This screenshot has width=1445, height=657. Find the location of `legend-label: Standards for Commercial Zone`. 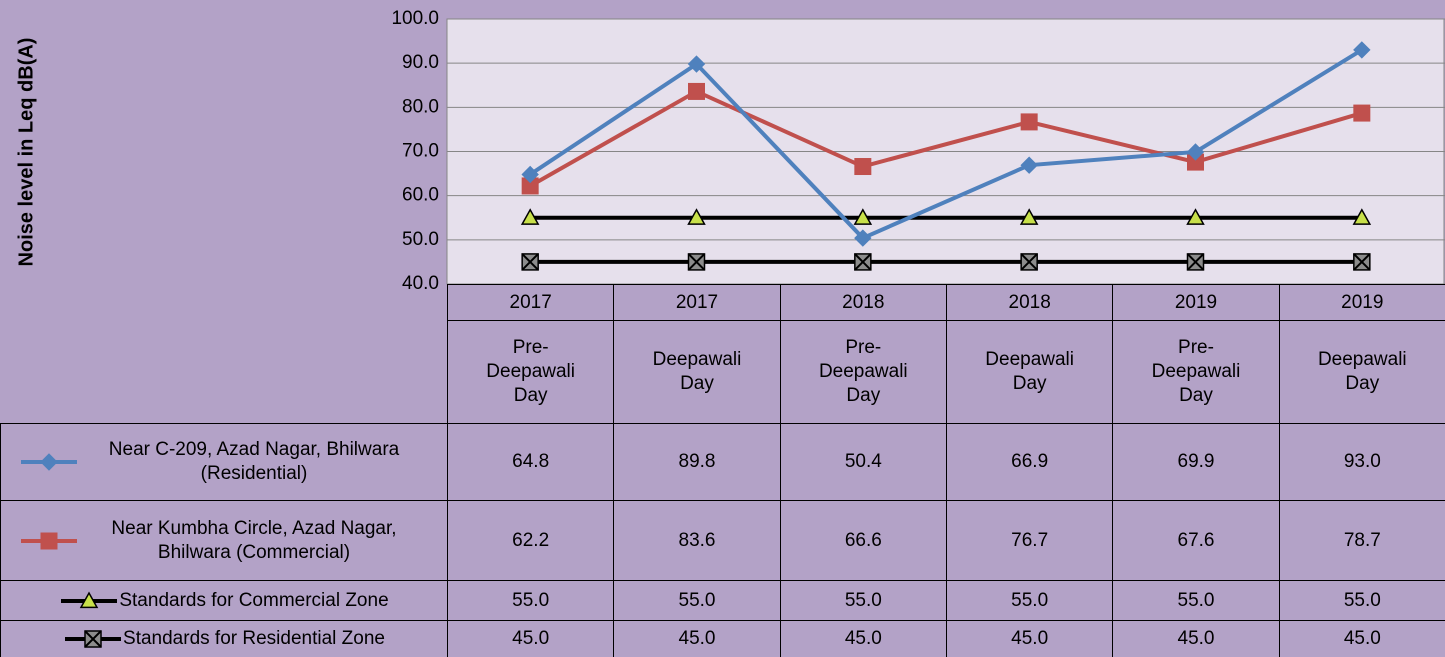

legend-label: Standards for Commercial Zone is located at coordinates (254, 600).